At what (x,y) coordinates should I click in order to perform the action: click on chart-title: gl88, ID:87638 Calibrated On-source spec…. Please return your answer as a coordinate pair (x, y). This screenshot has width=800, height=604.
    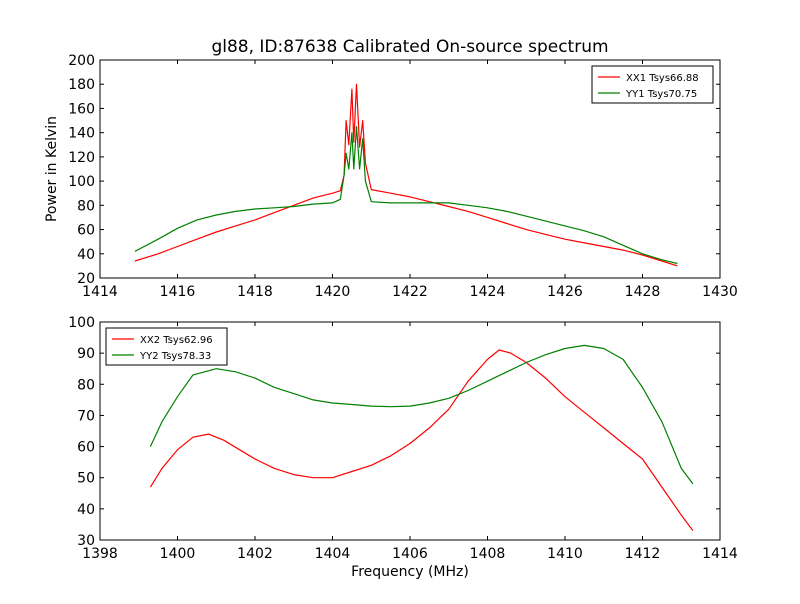
    Looking at the image, I should click on (409, 47).